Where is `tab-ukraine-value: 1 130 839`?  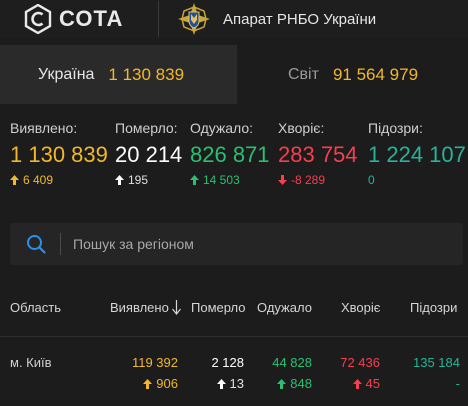
tab-ukraine-value: 1 130 839 is located at coordinates (146, 74).